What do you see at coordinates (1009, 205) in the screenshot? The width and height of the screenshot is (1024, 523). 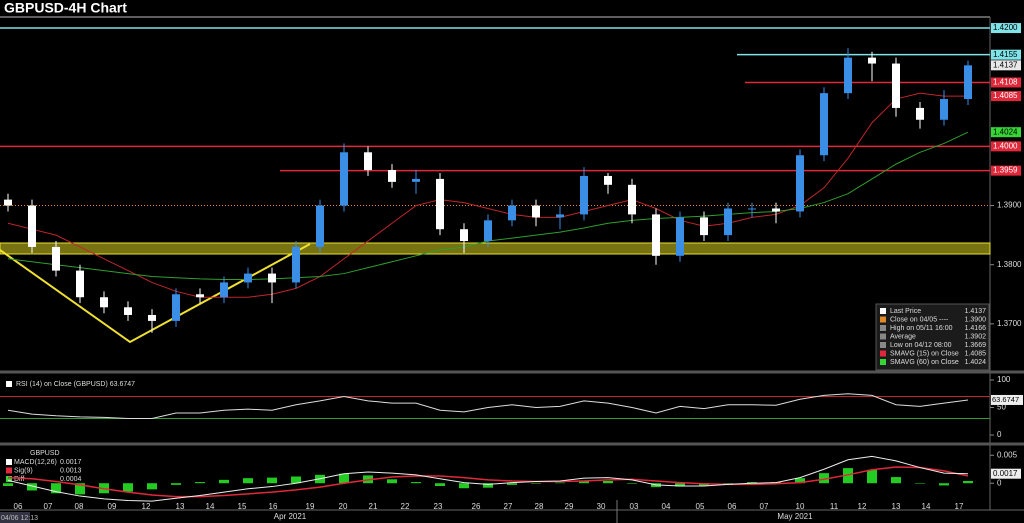 I see `y-tick-label: 1.3900` at bounding box center [1009, 205].